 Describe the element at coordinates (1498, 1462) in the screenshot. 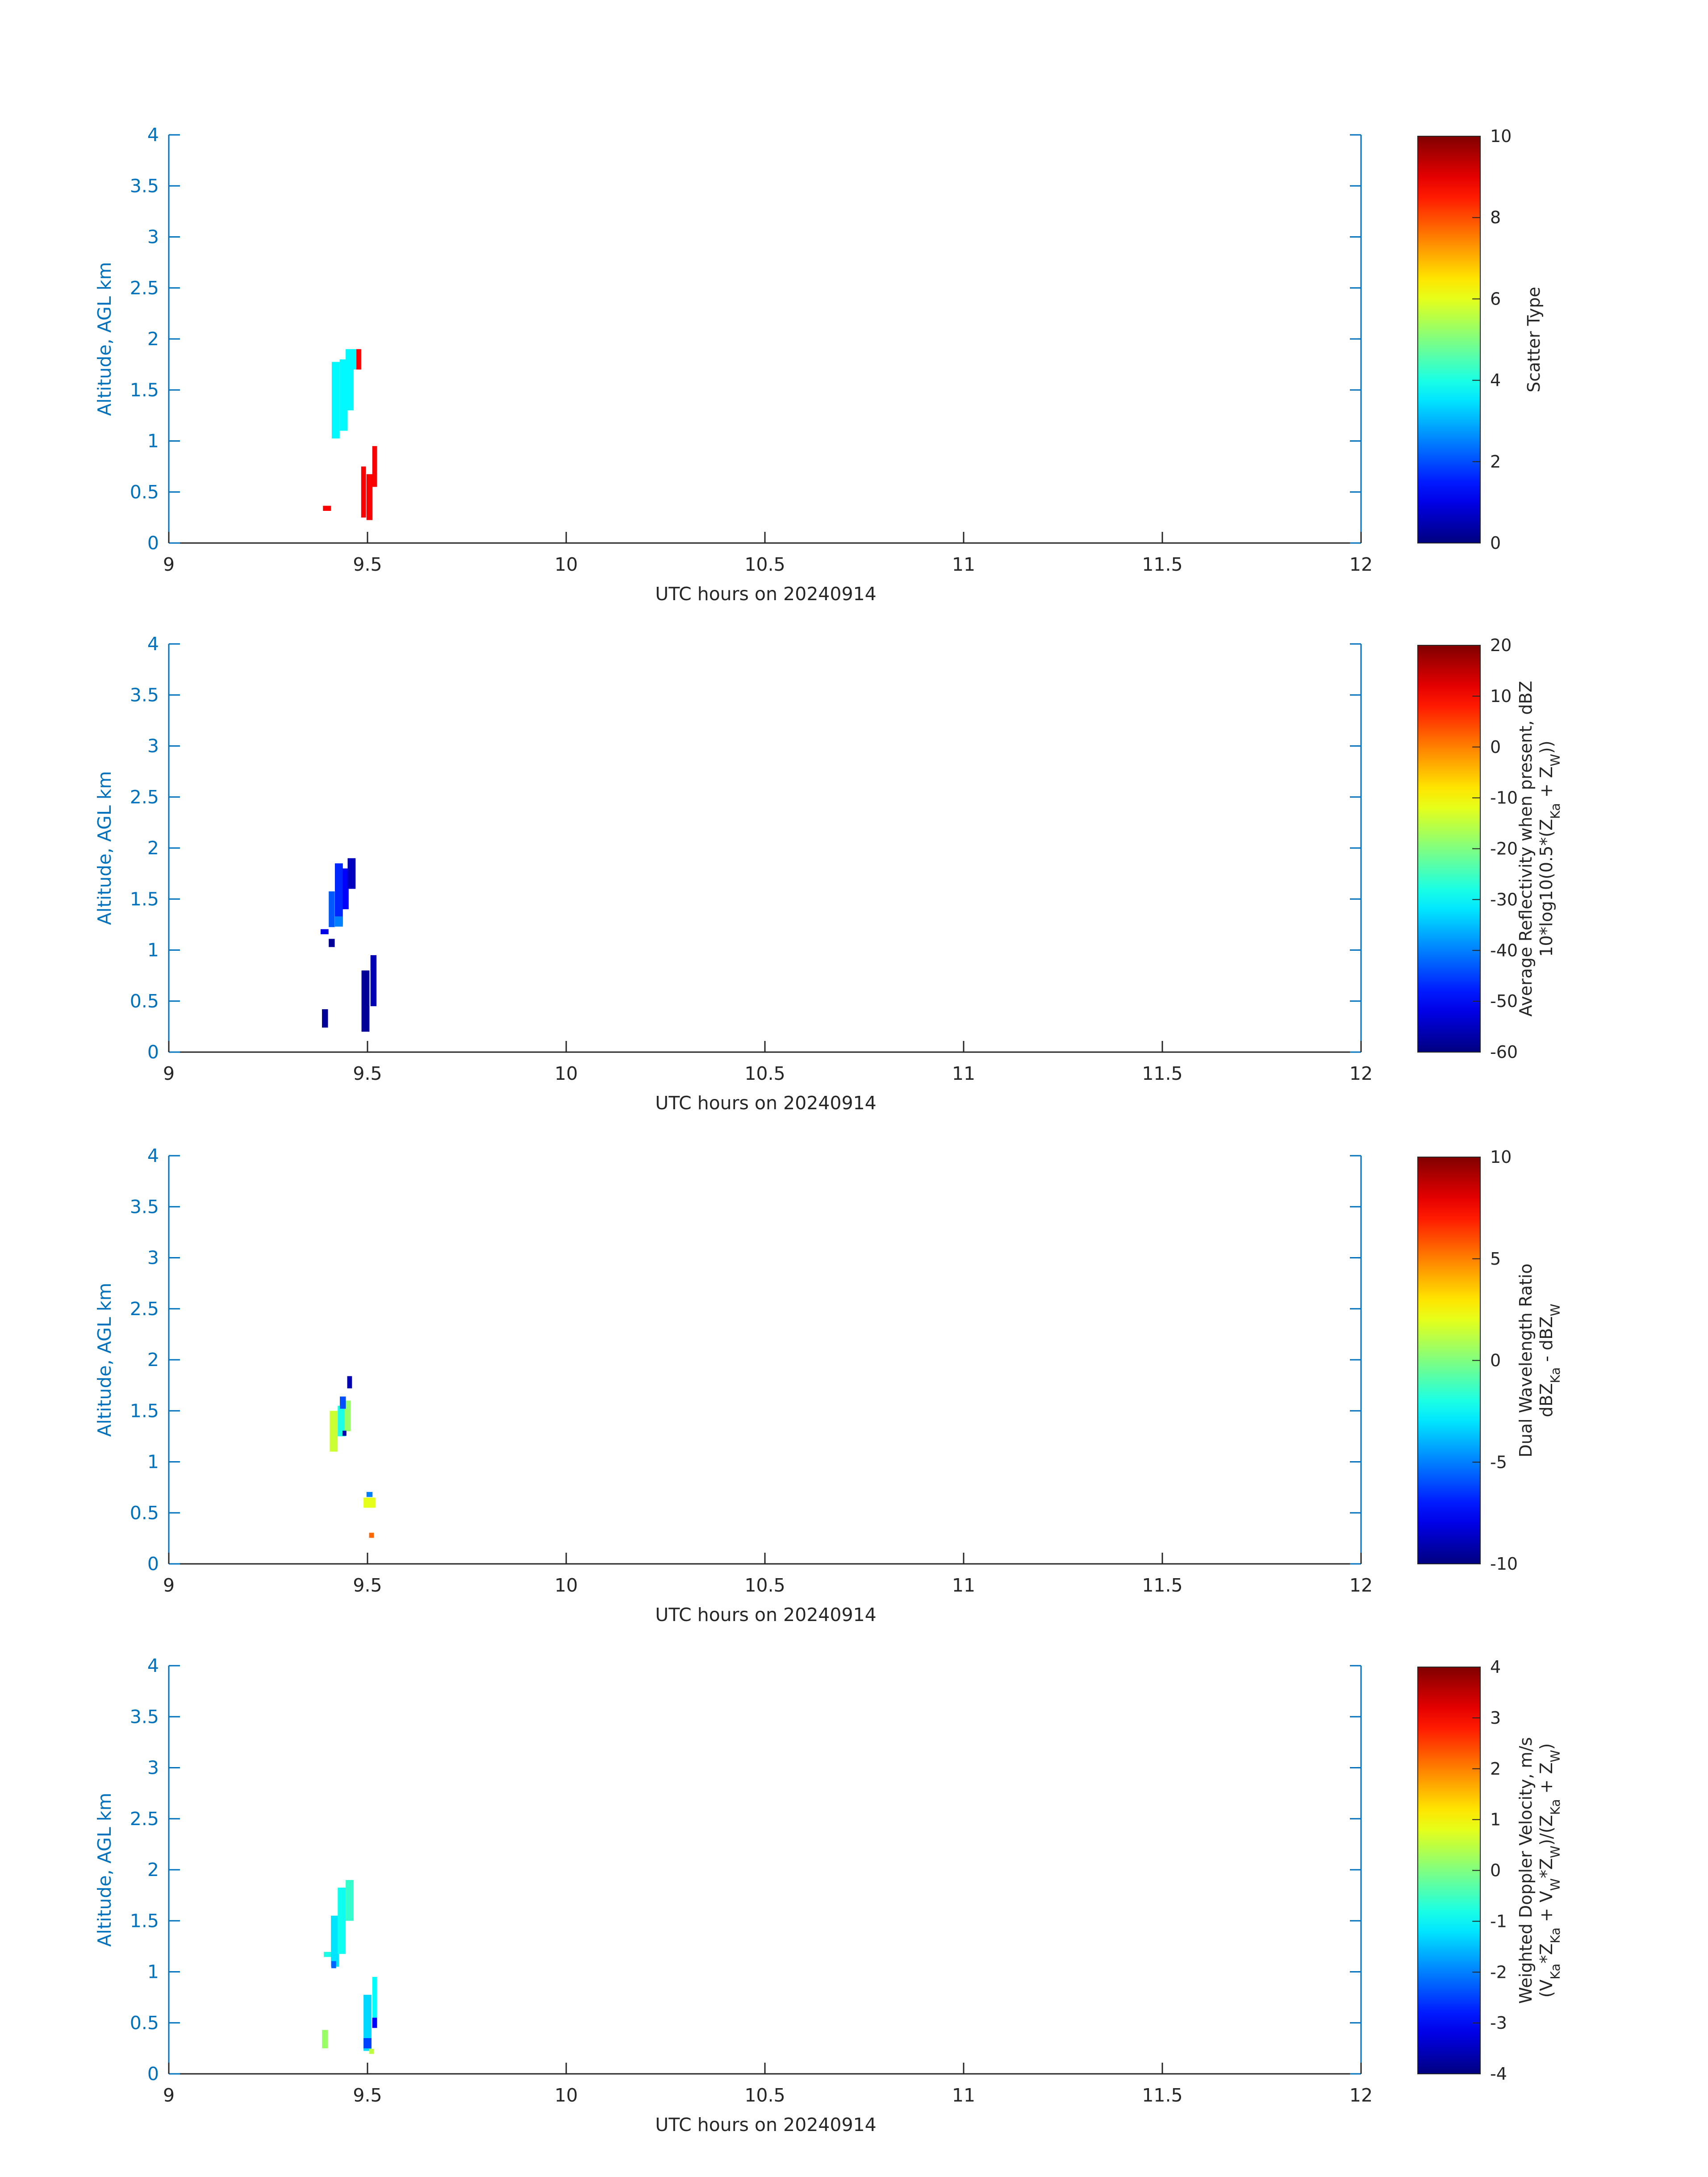

I see `colorbar-tick-label: -5` at that location.